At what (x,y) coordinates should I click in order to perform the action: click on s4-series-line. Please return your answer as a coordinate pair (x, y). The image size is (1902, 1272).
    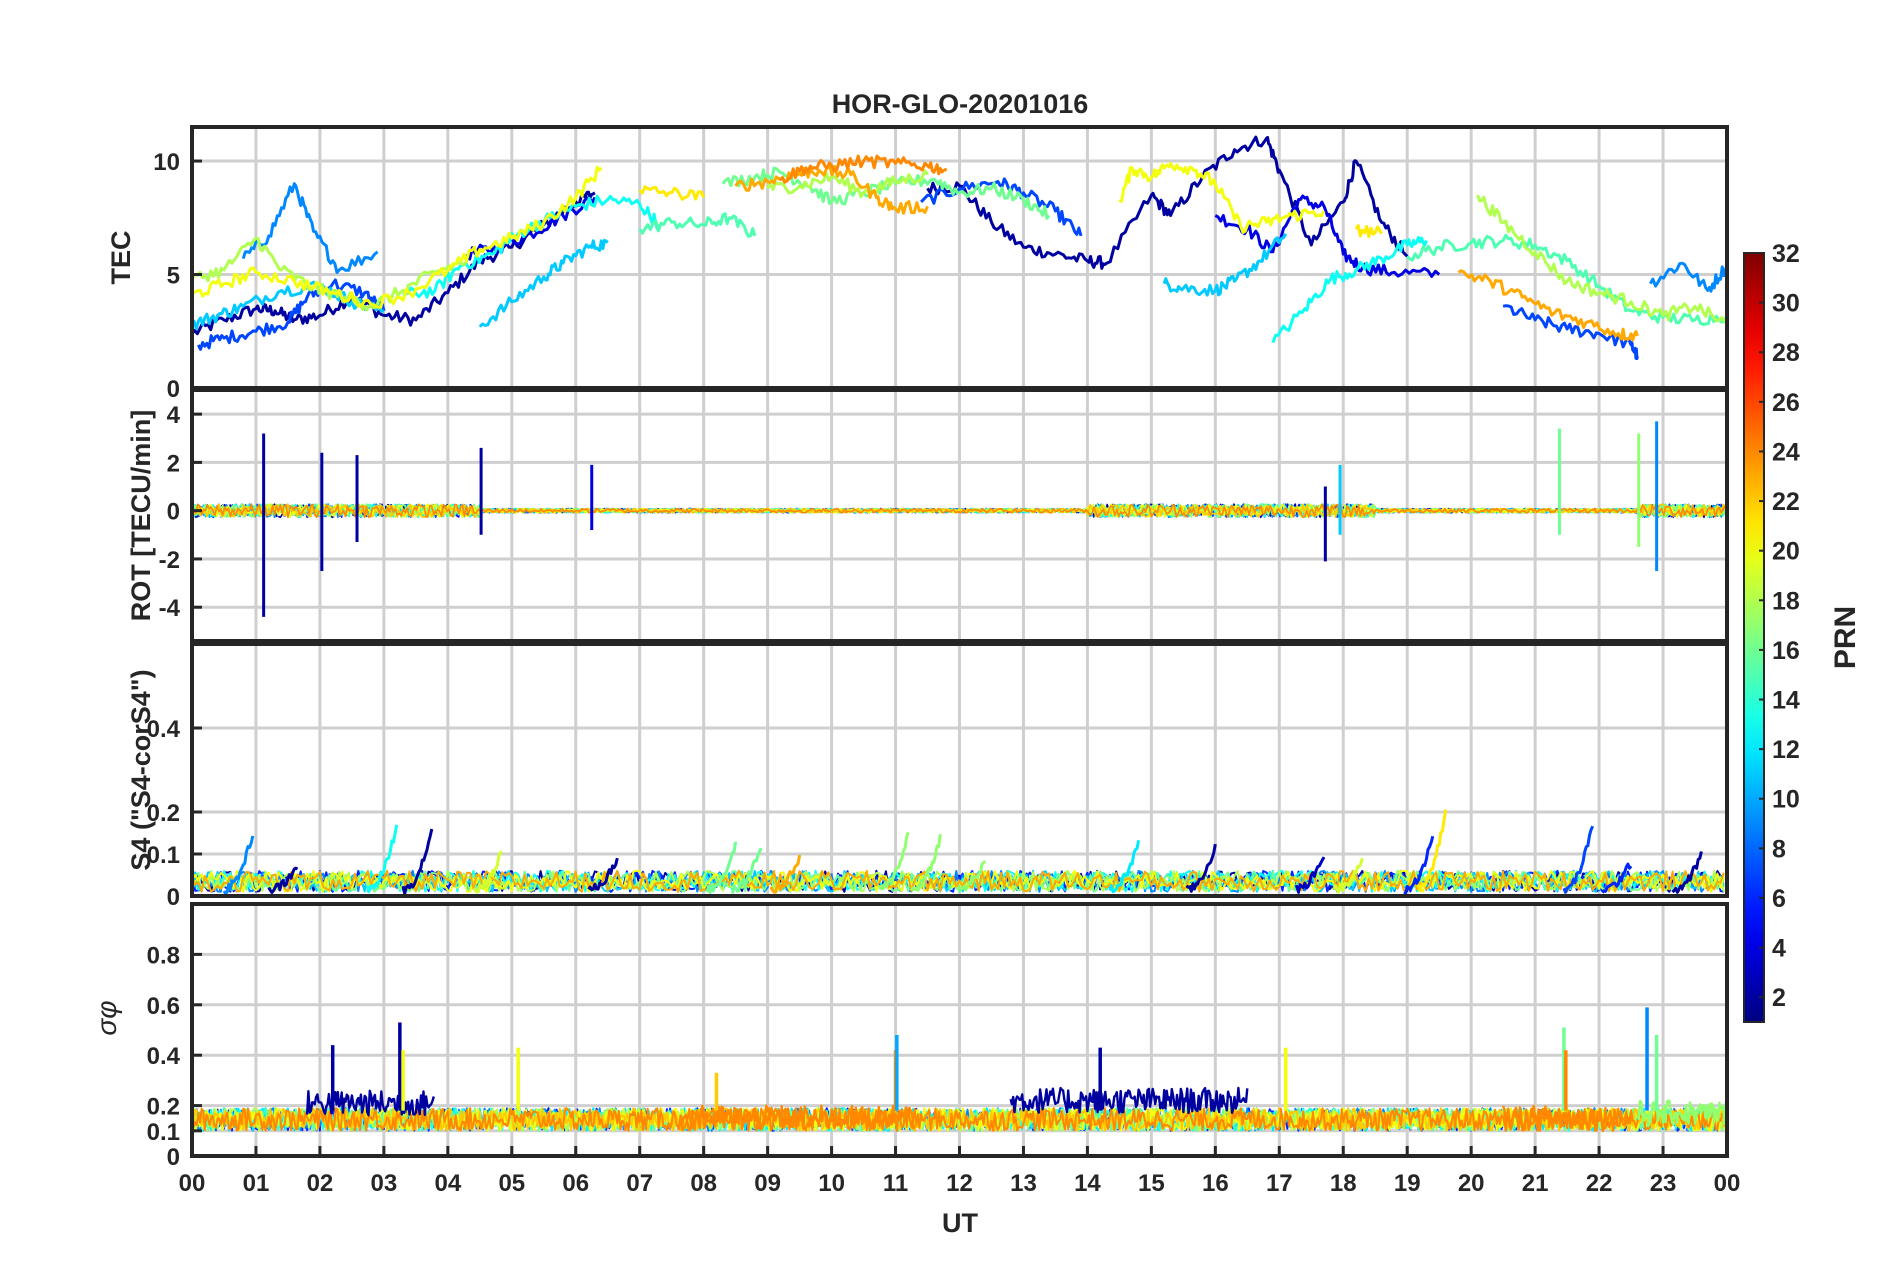
    Looking at the image, I should click on (958, 881).